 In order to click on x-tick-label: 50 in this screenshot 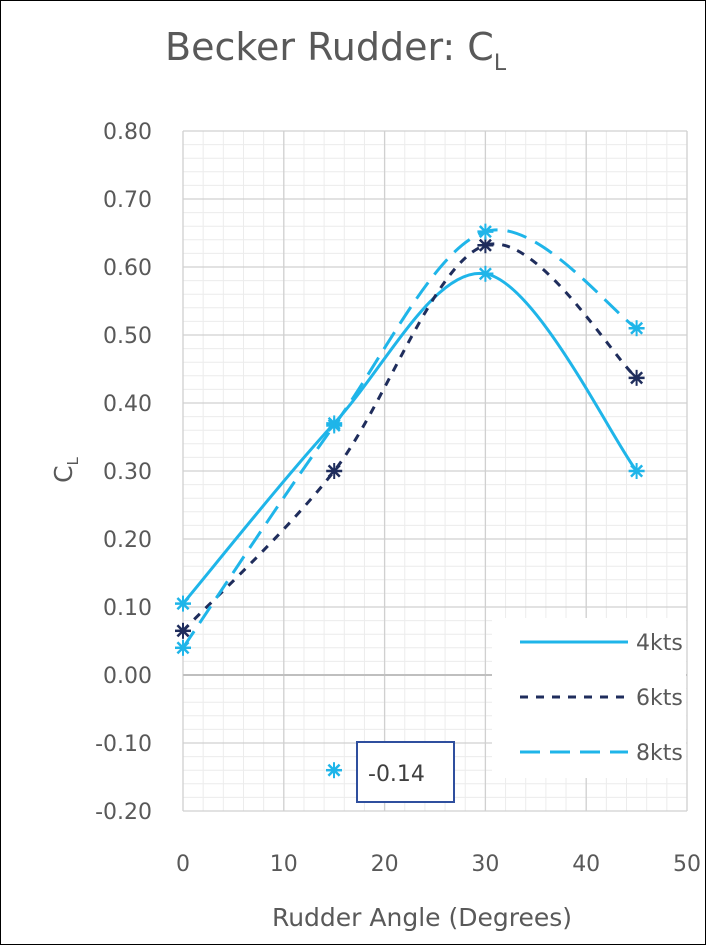, I will do `click(687, 864)`.